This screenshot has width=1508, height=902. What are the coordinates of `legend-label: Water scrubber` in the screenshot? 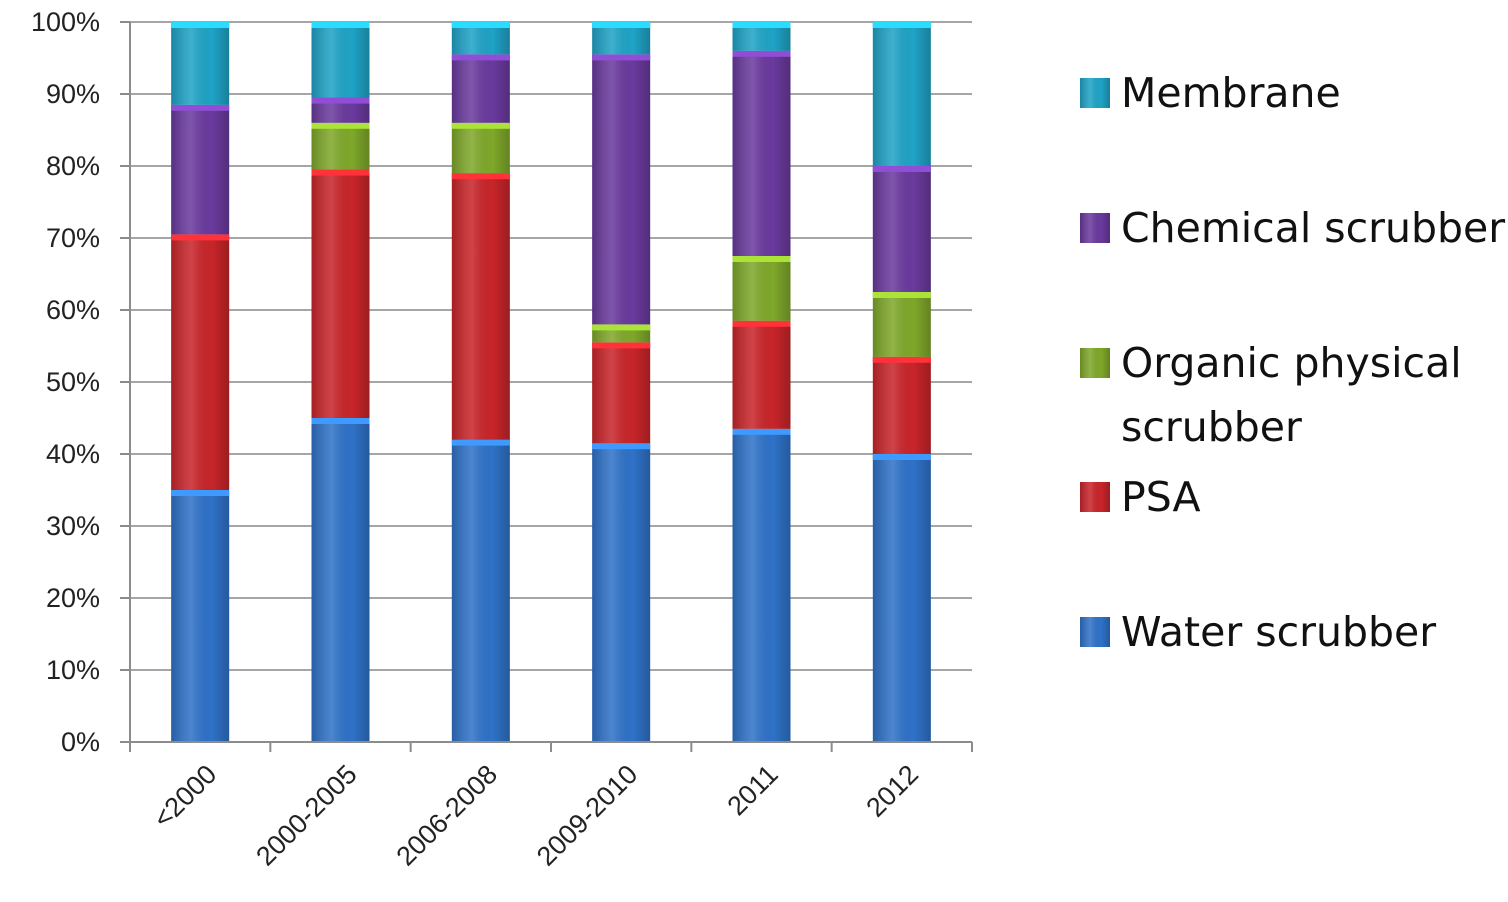 It's located at (1278, 632).